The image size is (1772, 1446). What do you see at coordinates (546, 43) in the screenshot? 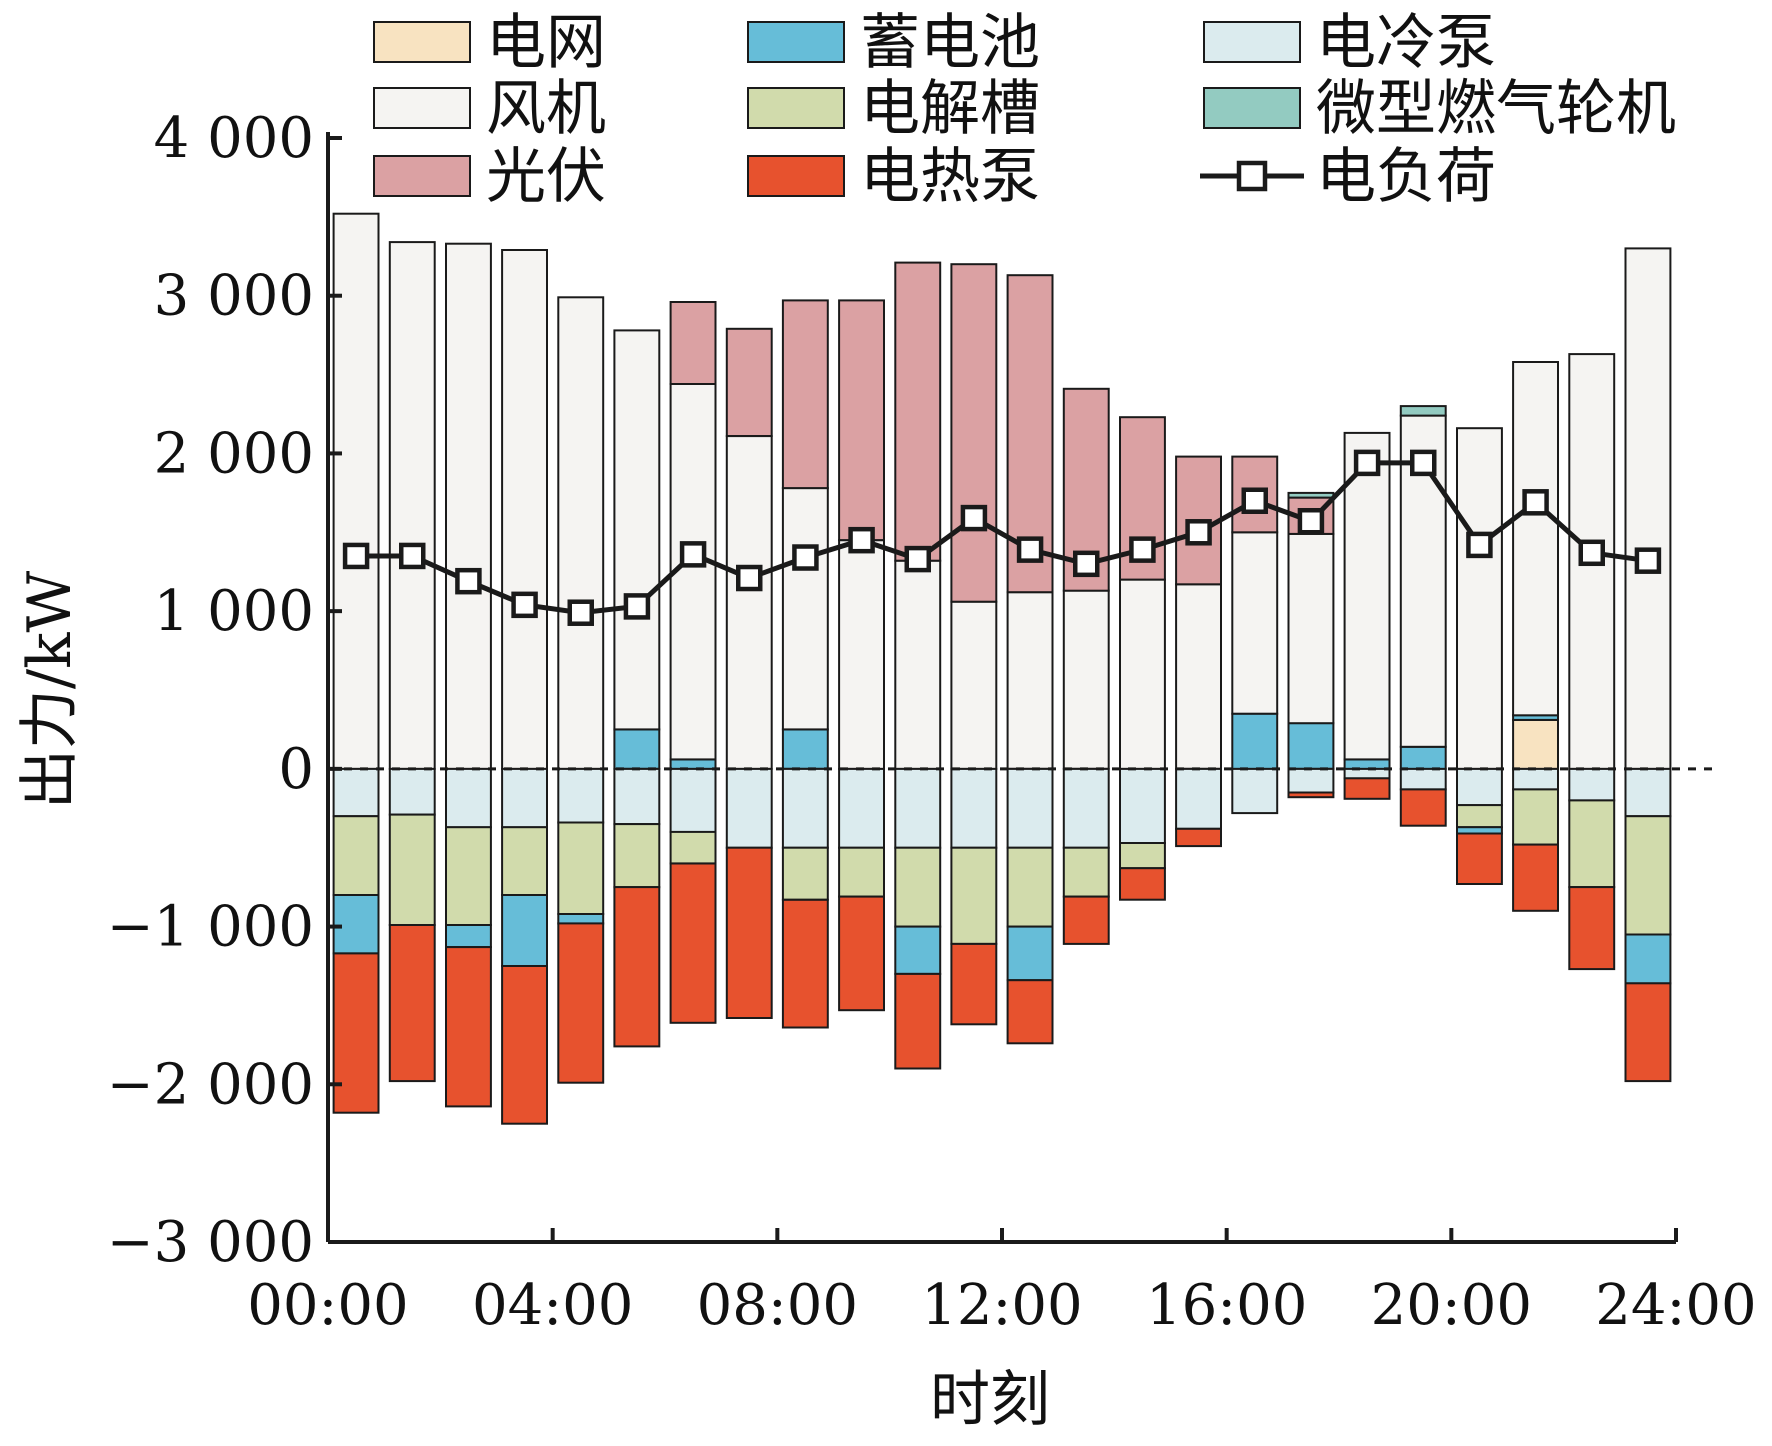
I see `legend-label: 电网` at bounding box center [546, 43].